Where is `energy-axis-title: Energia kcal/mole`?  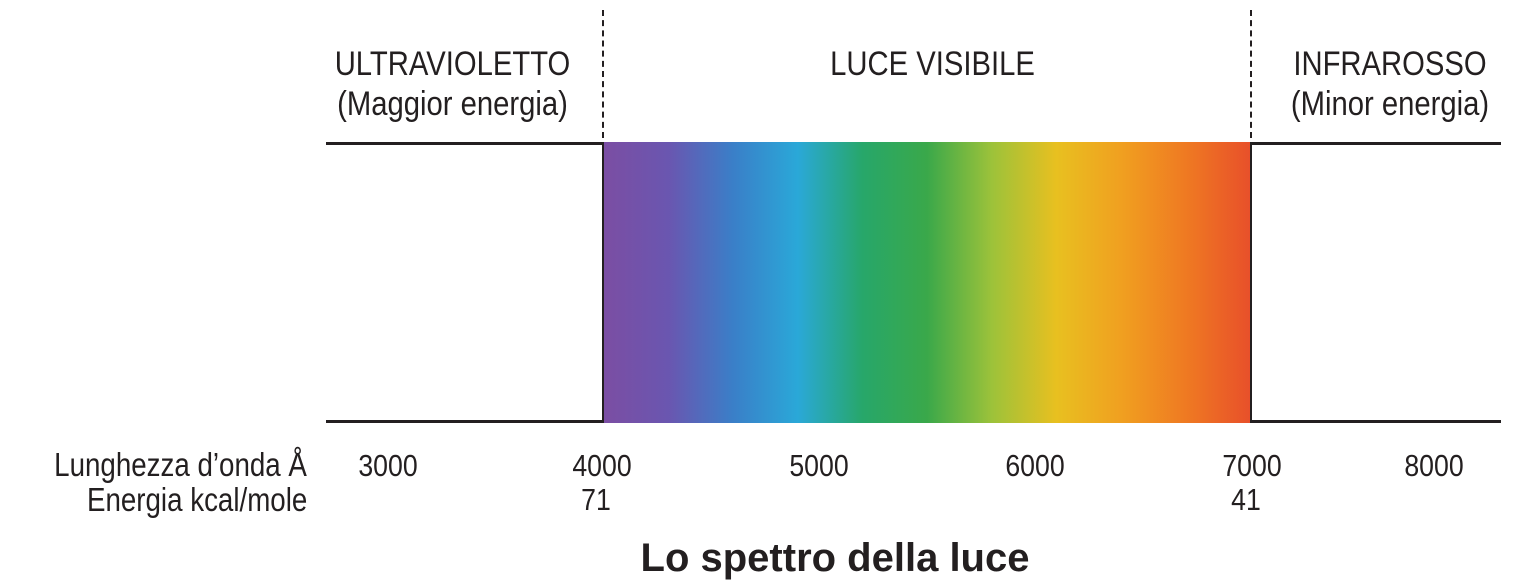 energy-axis-title: Energia kcal/mole is located at coordinates (196, 499).